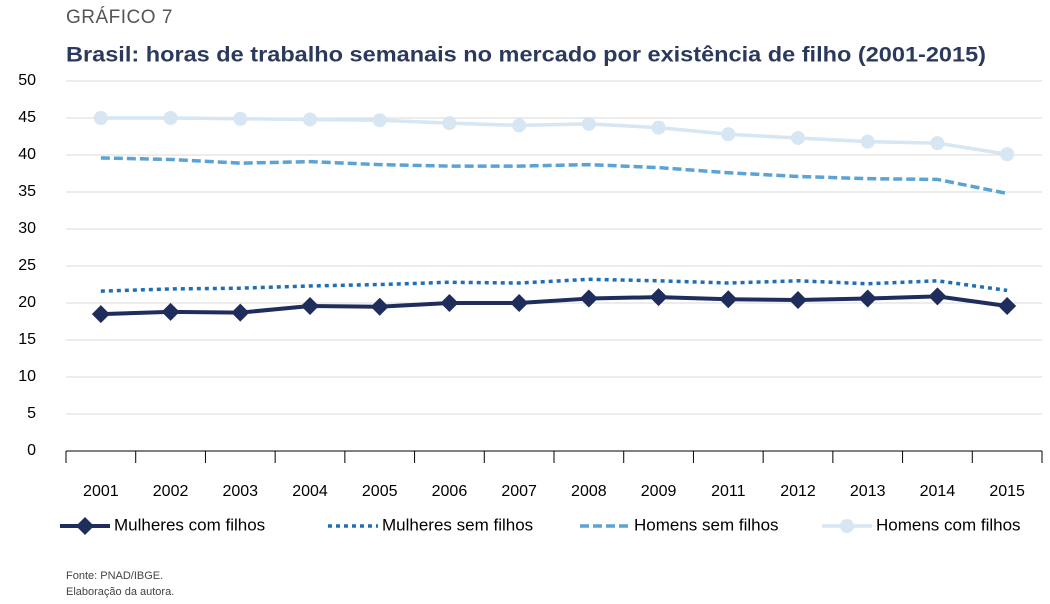 Image resolution: width=1050 pixels, height=604 pixels. I want to click on y-tick-label: 40, so click(27, 154).